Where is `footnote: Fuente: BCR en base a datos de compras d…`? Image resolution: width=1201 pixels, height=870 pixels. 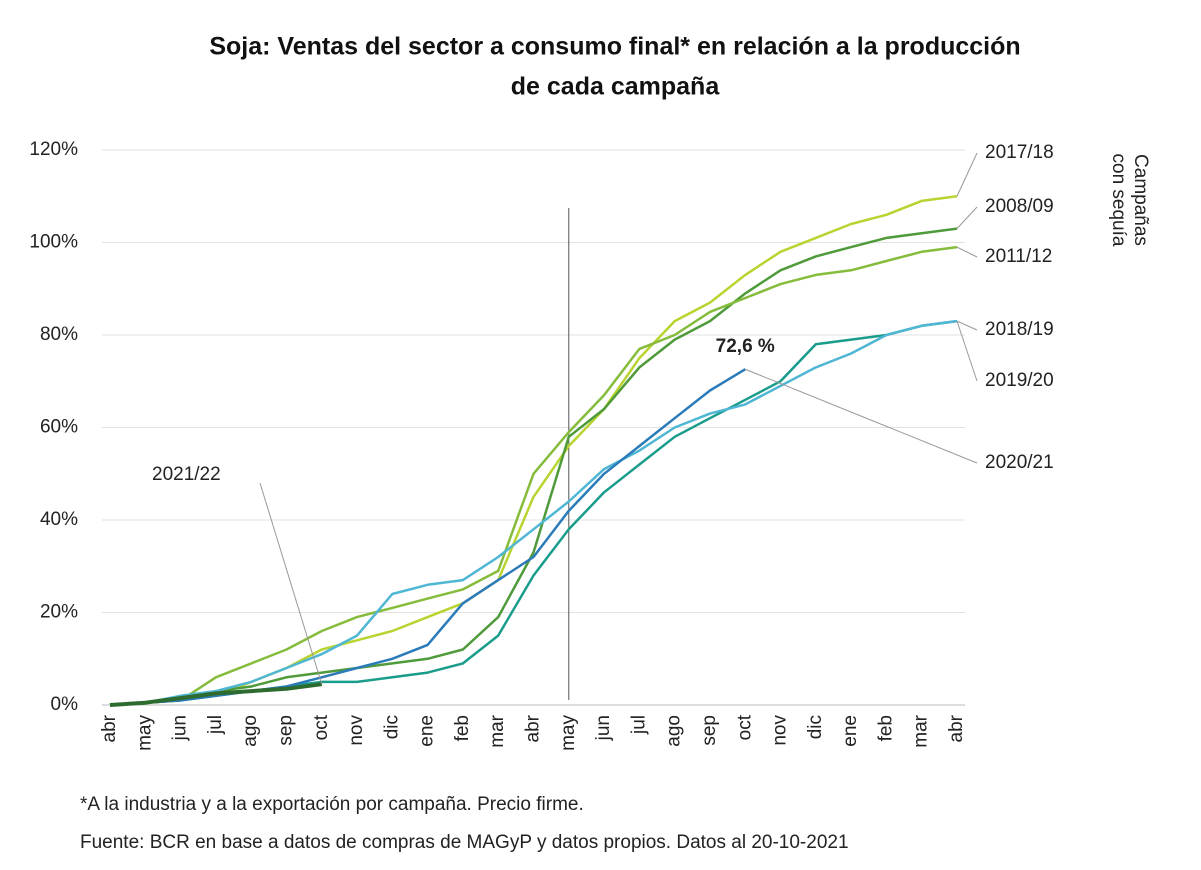
footnote: Fuente: BCR en base a datos de compras d… is located at coordinates (464, 842).